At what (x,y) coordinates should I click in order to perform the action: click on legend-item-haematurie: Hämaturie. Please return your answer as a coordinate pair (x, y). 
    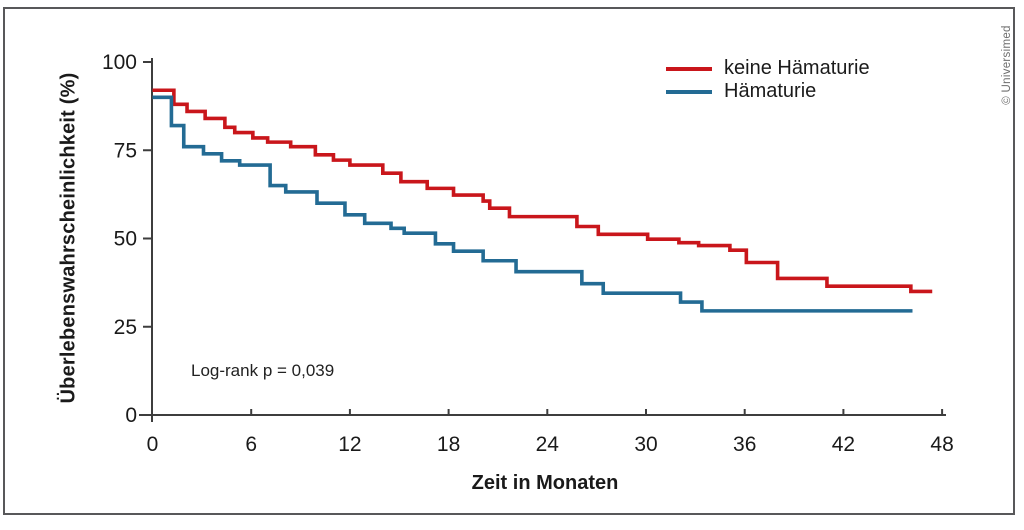
    Looking at the image, I should click on (768, 91).